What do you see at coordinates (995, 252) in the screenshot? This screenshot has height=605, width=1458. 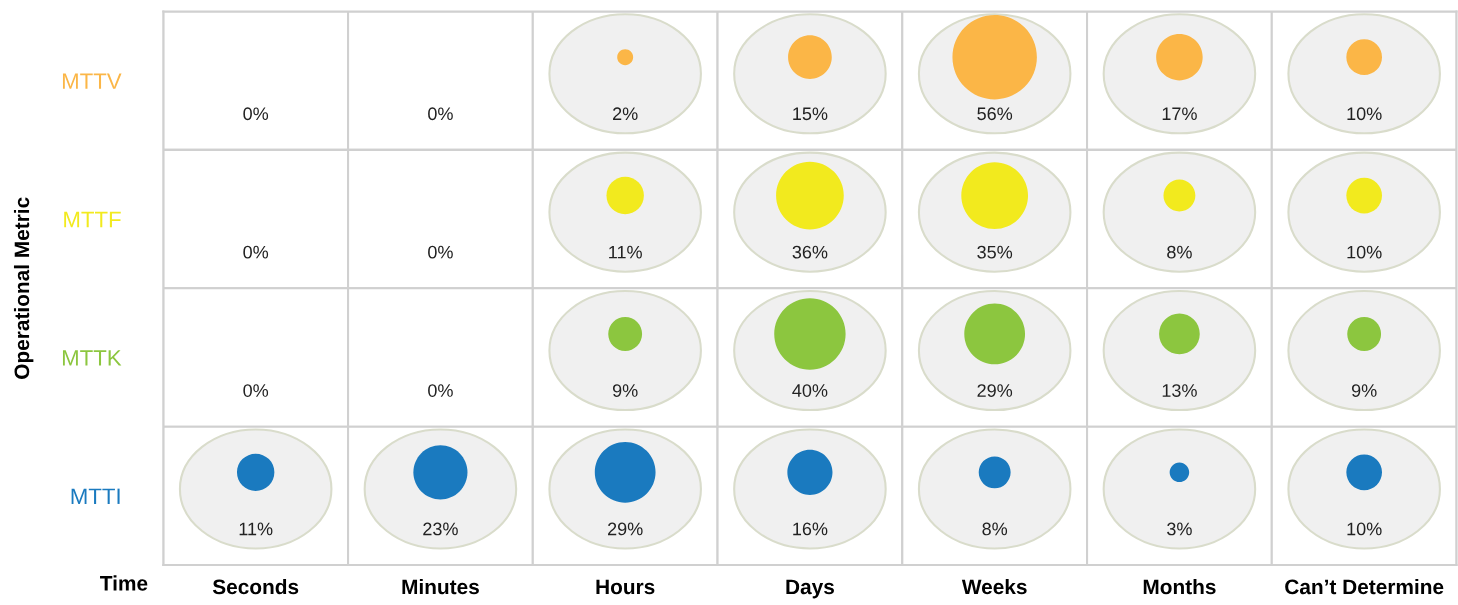 I see `data-label: 35%` at bounding box center [995, 252].